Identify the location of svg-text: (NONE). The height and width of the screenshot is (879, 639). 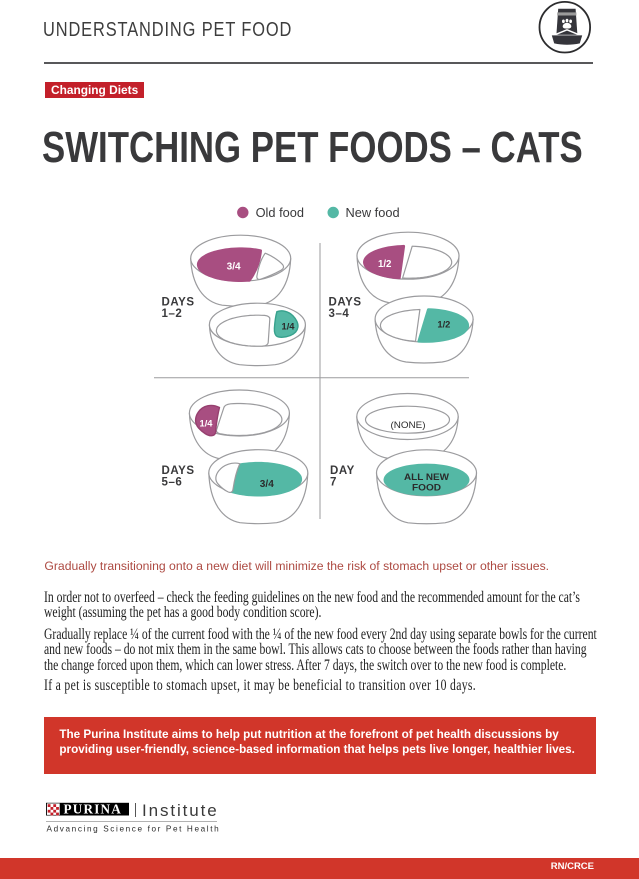
(408, 425).